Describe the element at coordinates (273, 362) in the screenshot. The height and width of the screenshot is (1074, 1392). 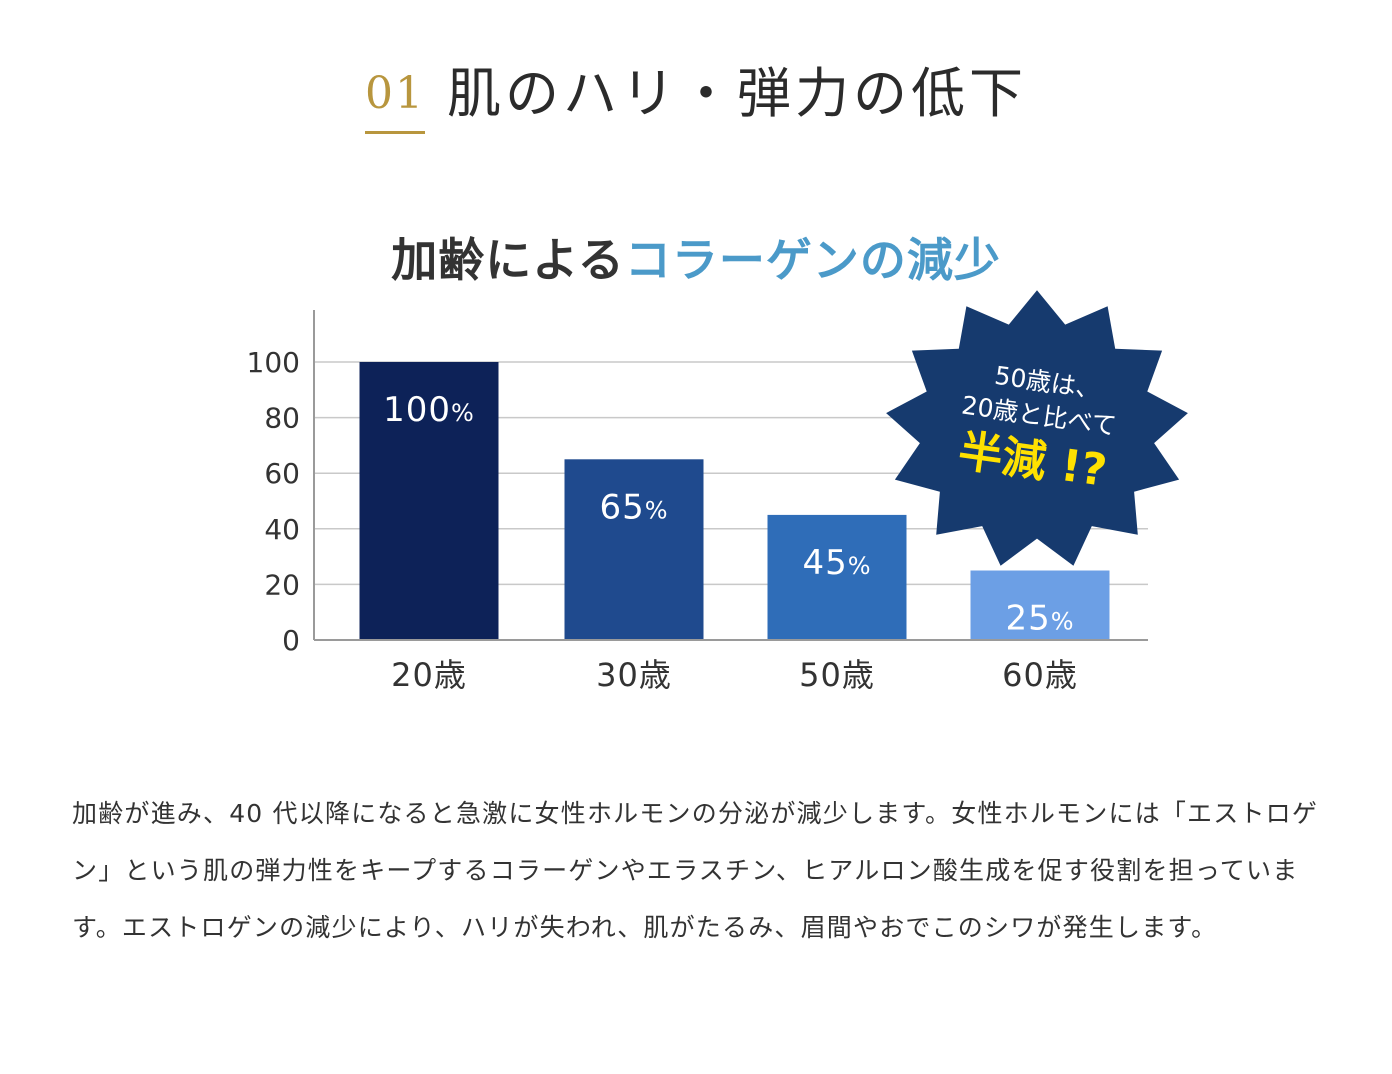
I see `y-tick-label: 100` at that location.